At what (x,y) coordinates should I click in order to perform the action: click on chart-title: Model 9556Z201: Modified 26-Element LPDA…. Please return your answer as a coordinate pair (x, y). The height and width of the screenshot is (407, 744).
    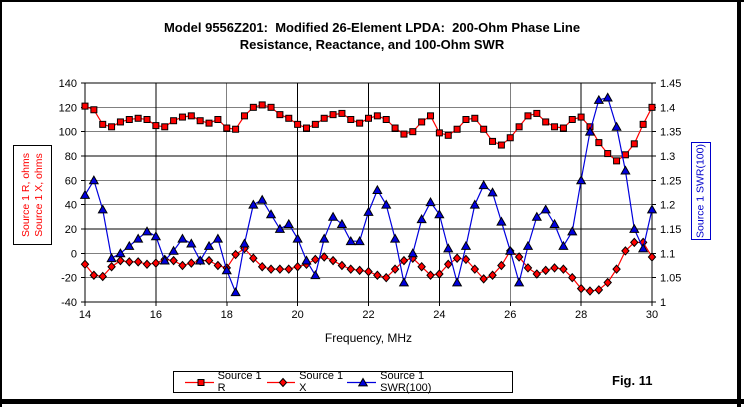
    Looking at the image, I should click on (372, 36).